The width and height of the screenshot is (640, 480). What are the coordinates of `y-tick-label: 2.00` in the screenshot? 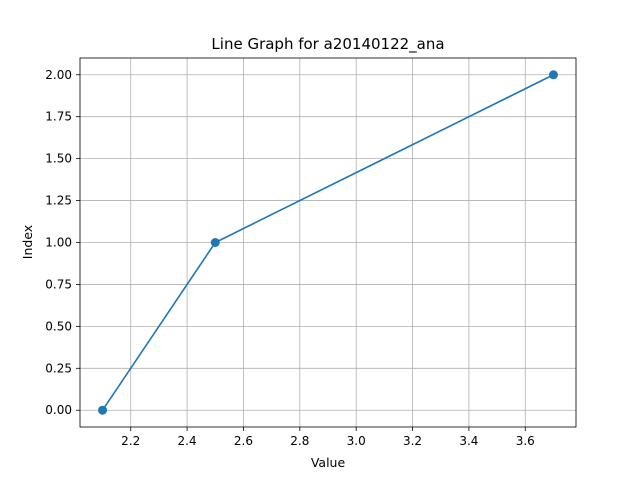 It's located at (58, 75).